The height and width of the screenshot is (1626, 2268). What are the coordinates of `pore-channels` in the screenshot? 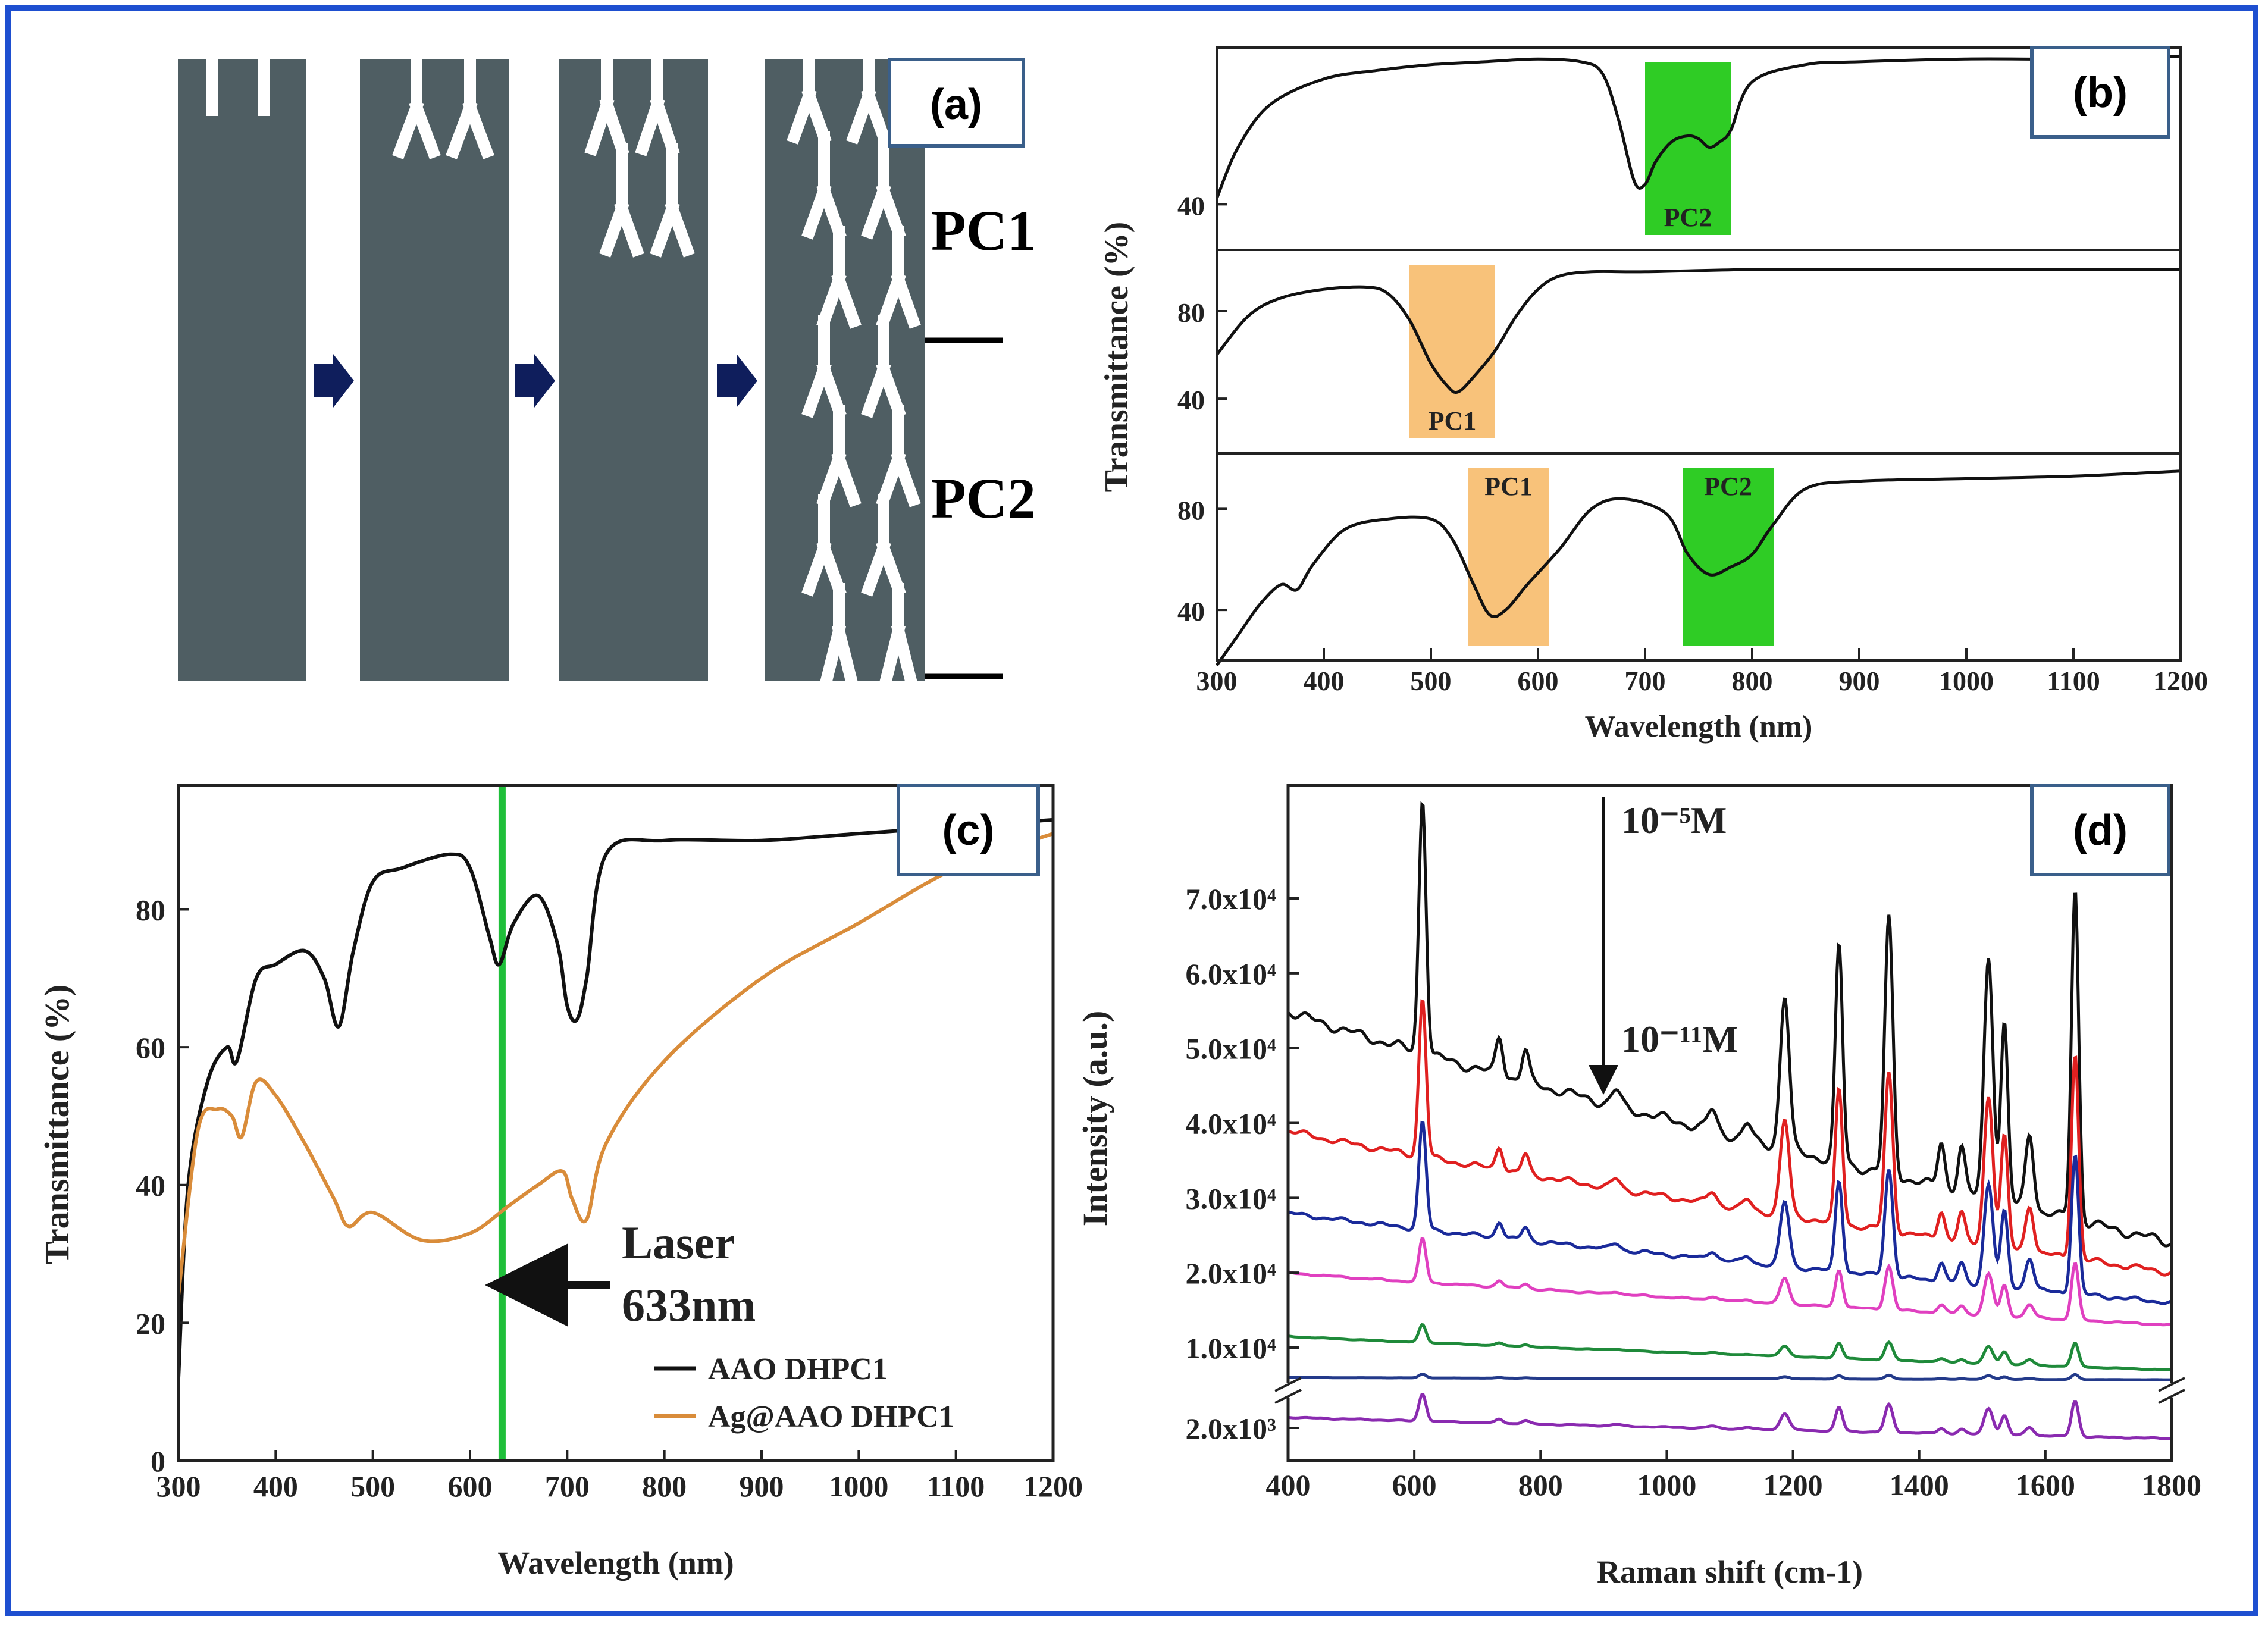 It's located at (563, 370).